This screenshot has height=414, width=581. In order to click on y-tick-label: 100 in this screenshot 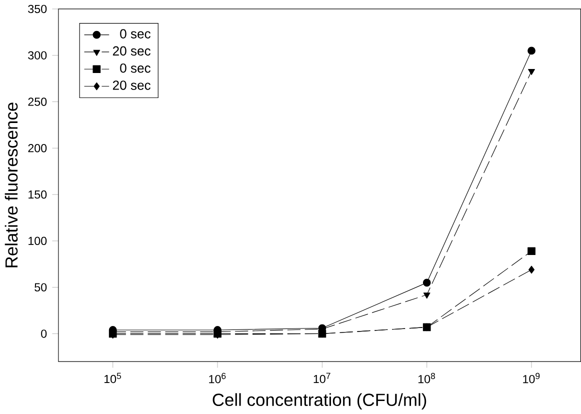, I will do `click(37, 240)`.